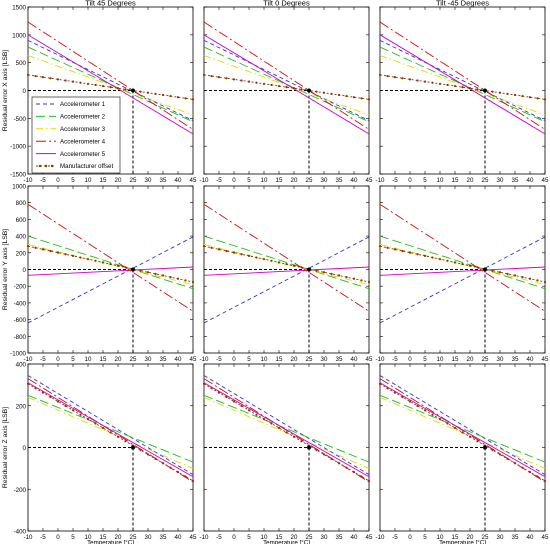 The image size is (550, 544). I want to click on legend-label: Accelerometer 5, so click(83, 154).